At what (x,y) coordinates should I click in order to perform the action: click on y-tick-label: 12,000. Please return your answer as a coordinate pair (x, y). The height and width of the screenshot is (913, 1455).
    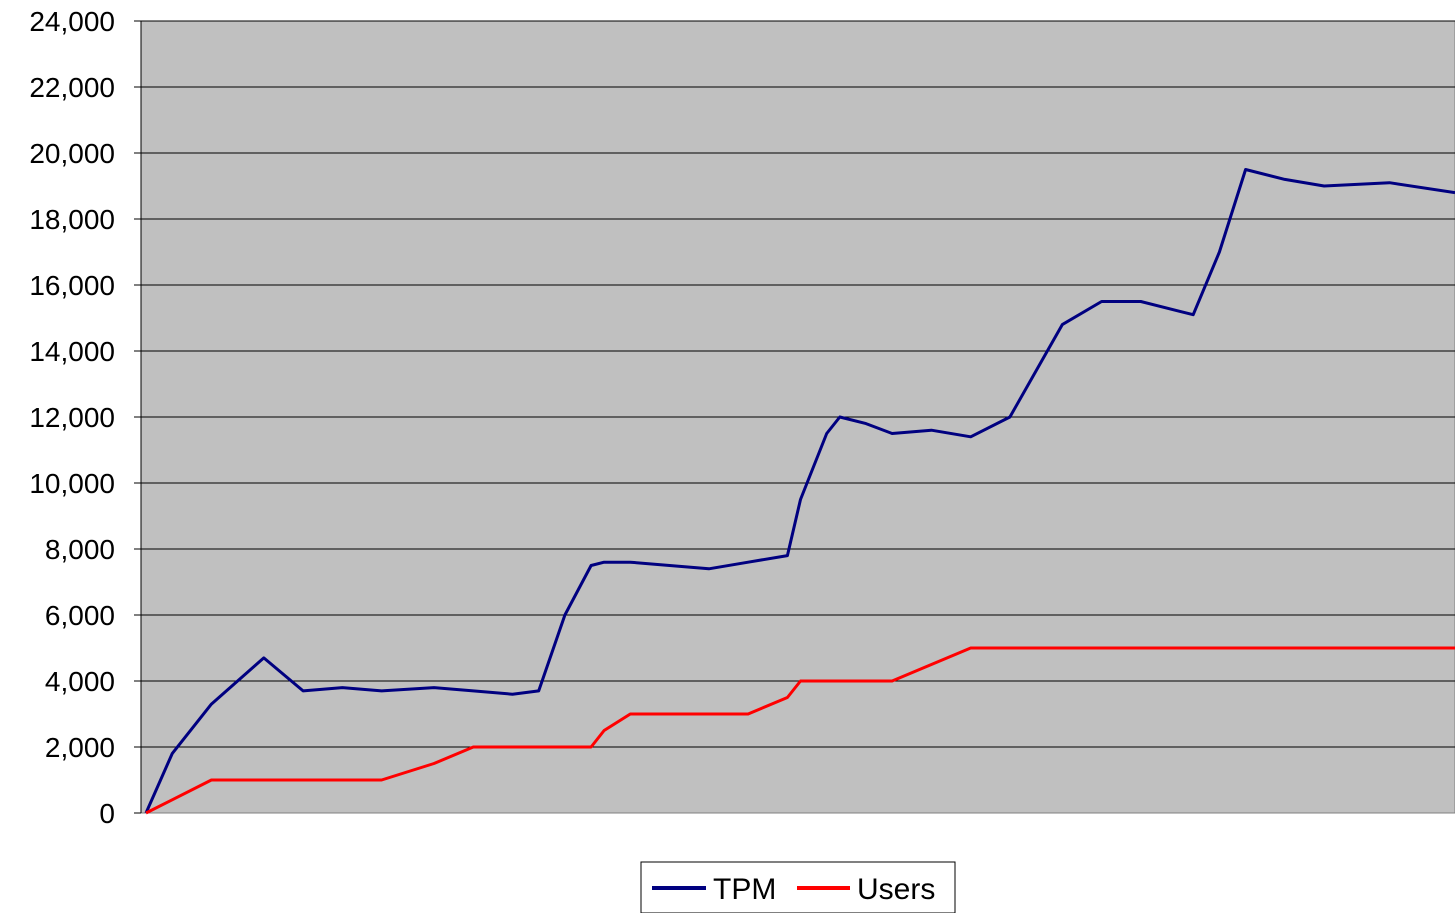
    Looking at the image, I should click on (72, 417).